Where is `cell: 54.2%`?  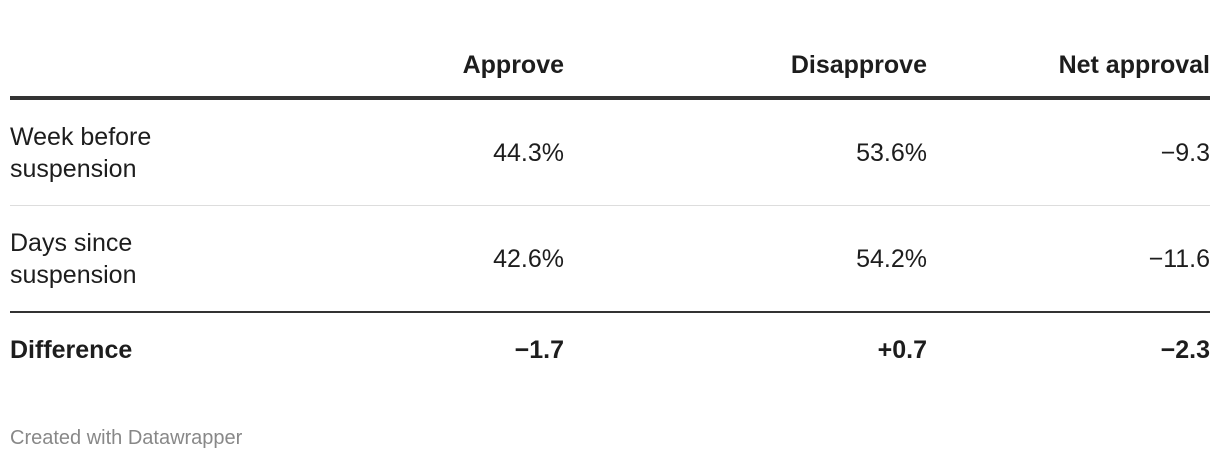 cell: 54.2% is located at coordinates (745, 258).